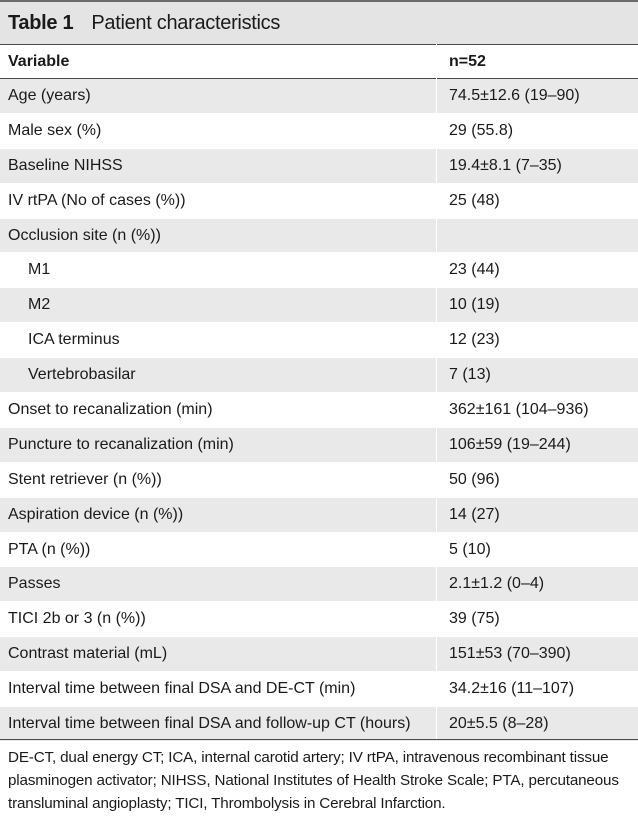 This screenshot has width=638, height=823. Describe the element at coordinates (84, 235) in the screenshot. I see `row-label: Occlusion site (n (%))` at that location.